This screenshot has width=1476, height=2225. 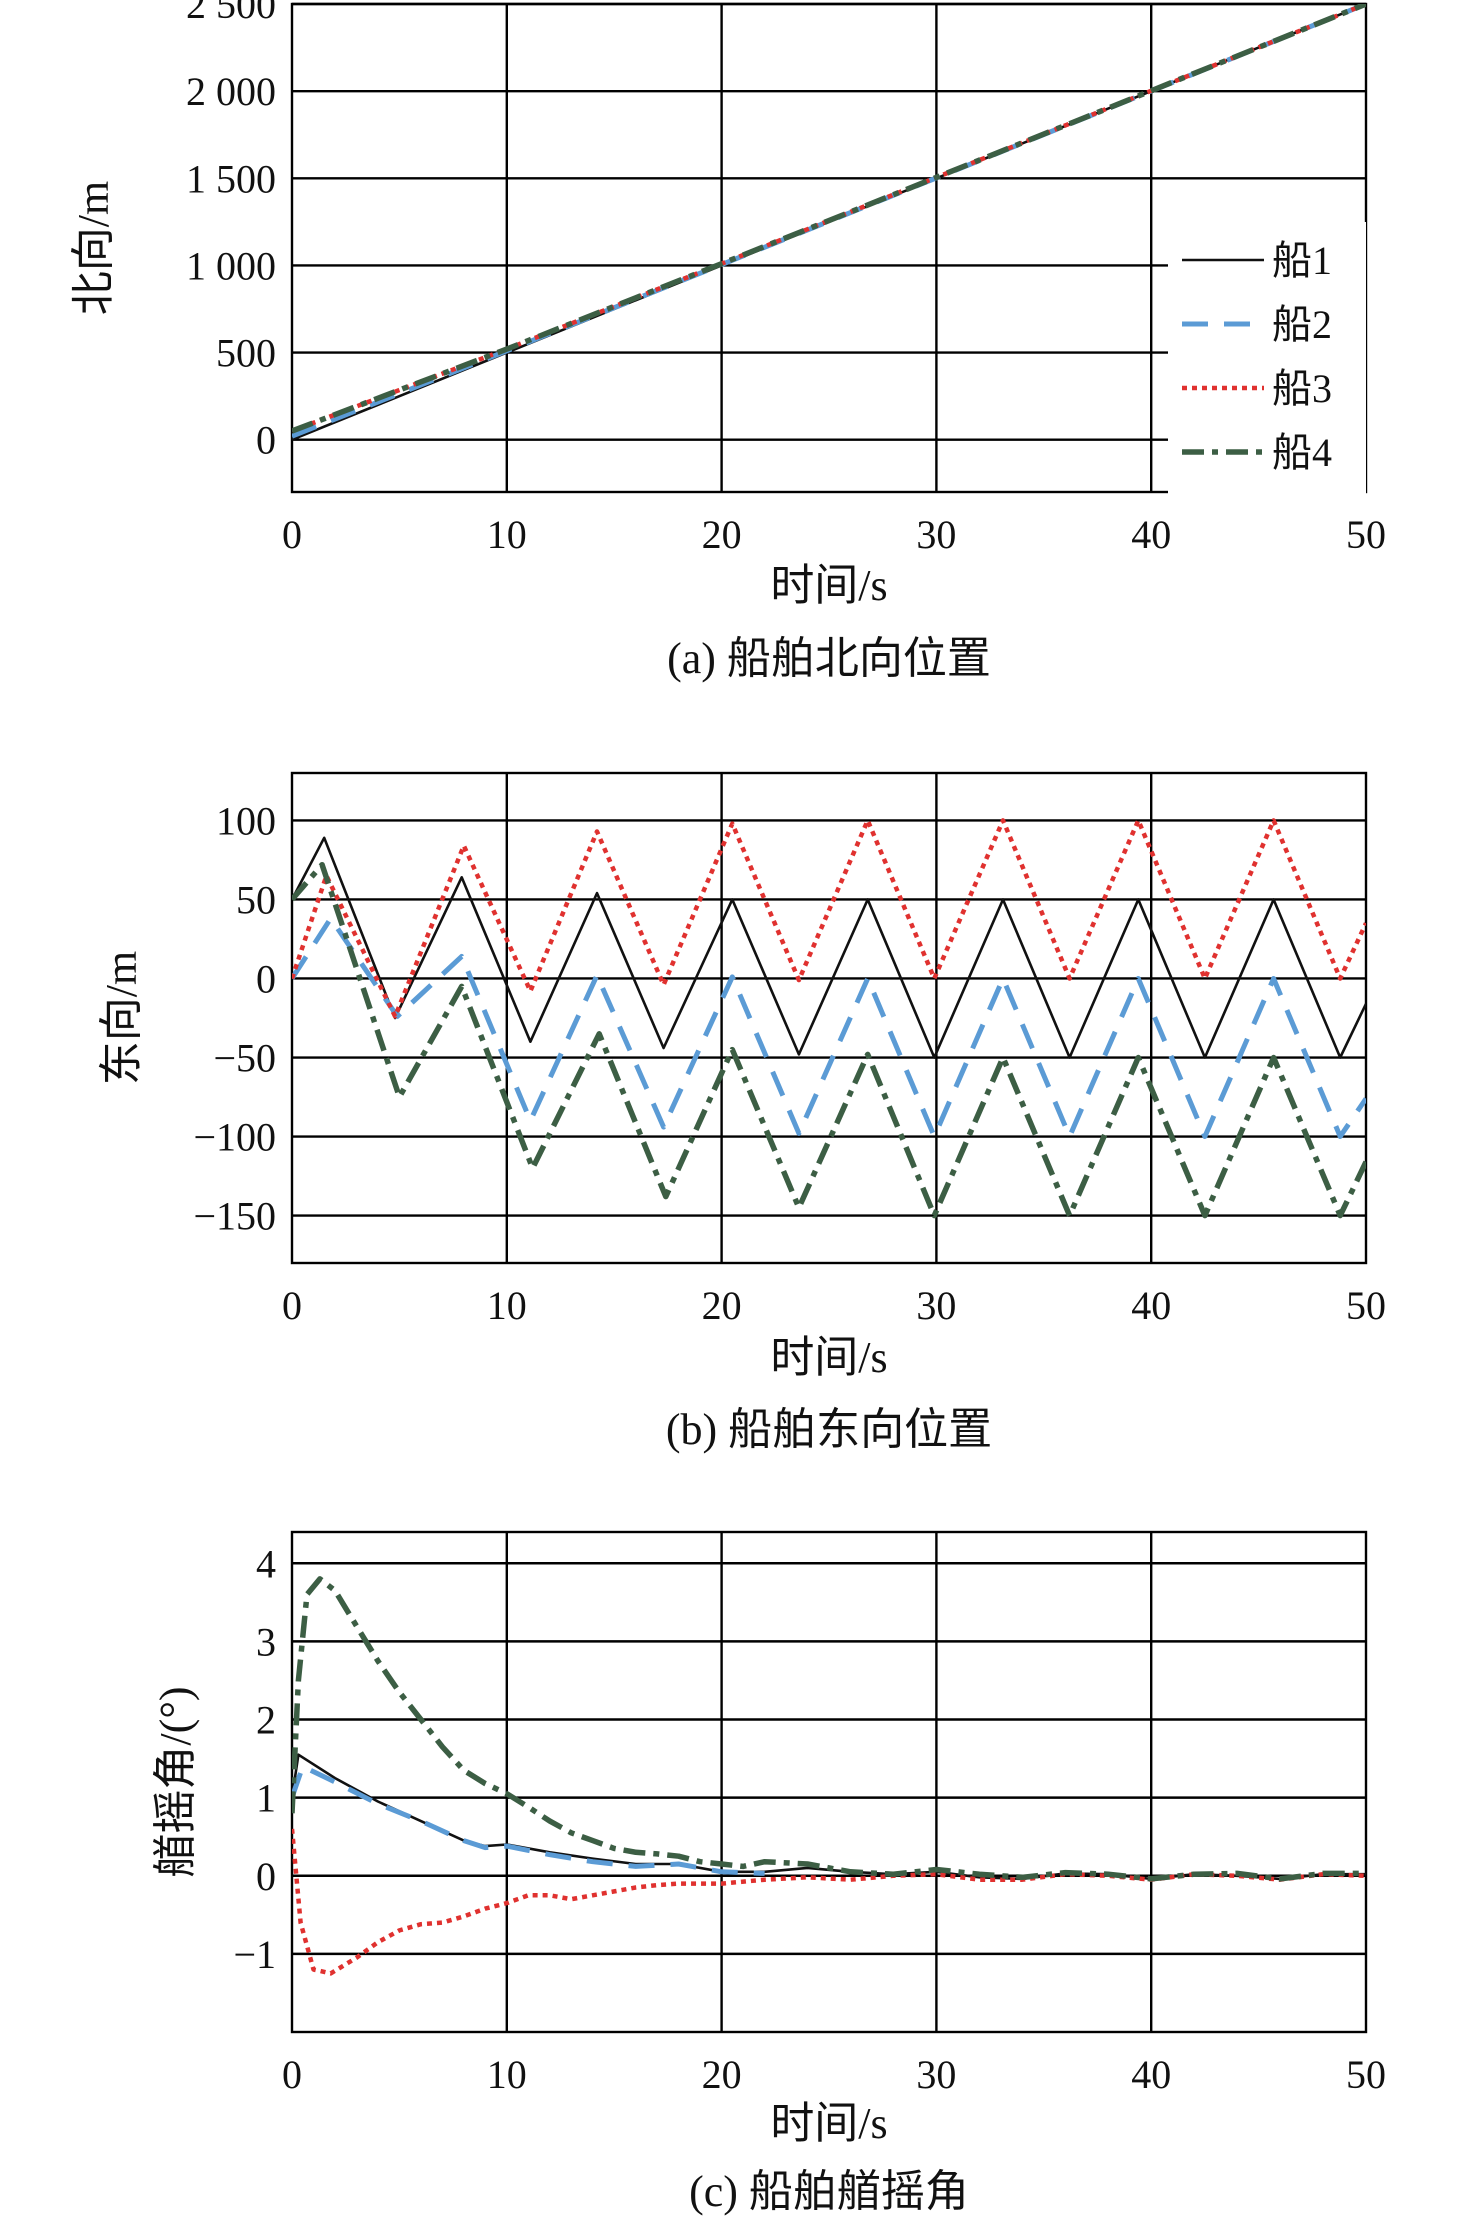 What do you see at coordinates (231, 265) in the screenshot?
I see `y-tick-label: 1 000` at bounding box center [231, 265].